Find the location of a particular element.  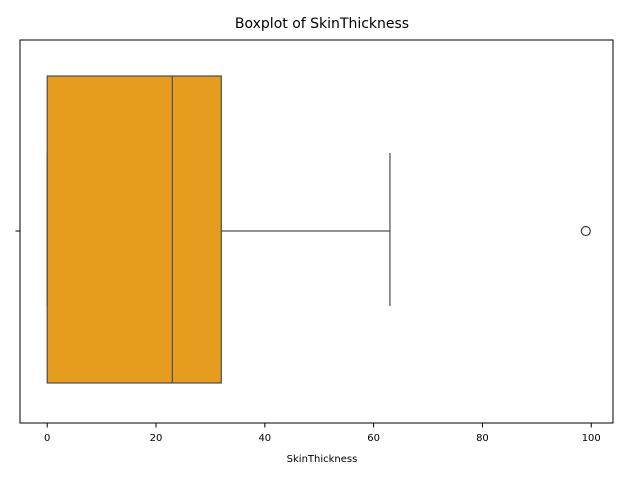

x-tick-label-3: 60 is located at coordinates (373, 438).